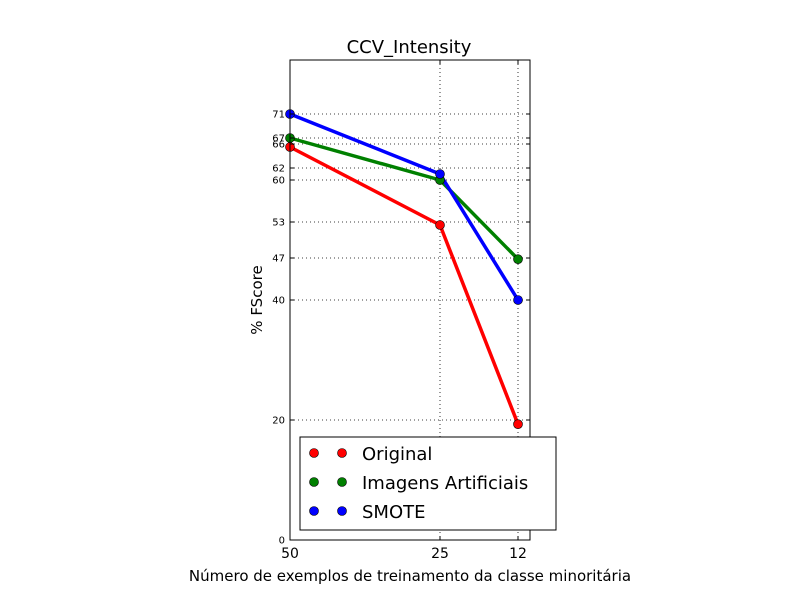 The image size is (800, 600). I want to click on x-tick-label-25: 25, so click(440, 554).